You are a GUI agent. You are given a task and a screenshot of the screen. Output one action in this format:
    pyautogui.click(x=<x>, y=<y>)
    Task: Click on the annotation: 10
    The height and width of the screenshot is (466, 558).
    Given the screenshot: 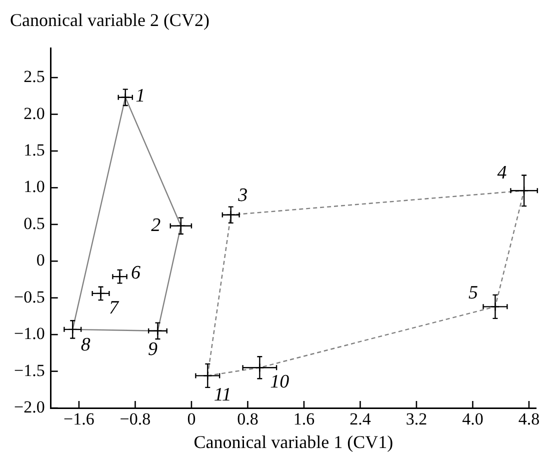 What is the action you would take?
    pyautogui.click(x=280, y=382)
    